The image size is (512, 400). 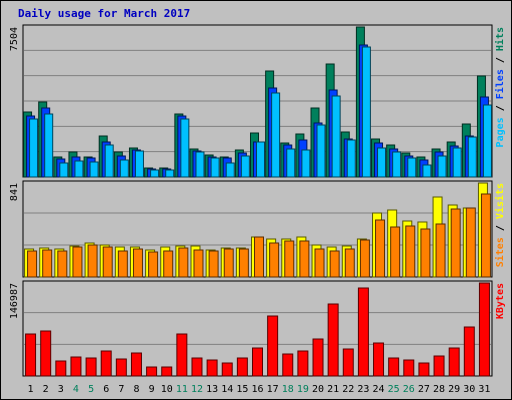 I want to click on x-tick-label-31: 31, so click(x=484, y=389).